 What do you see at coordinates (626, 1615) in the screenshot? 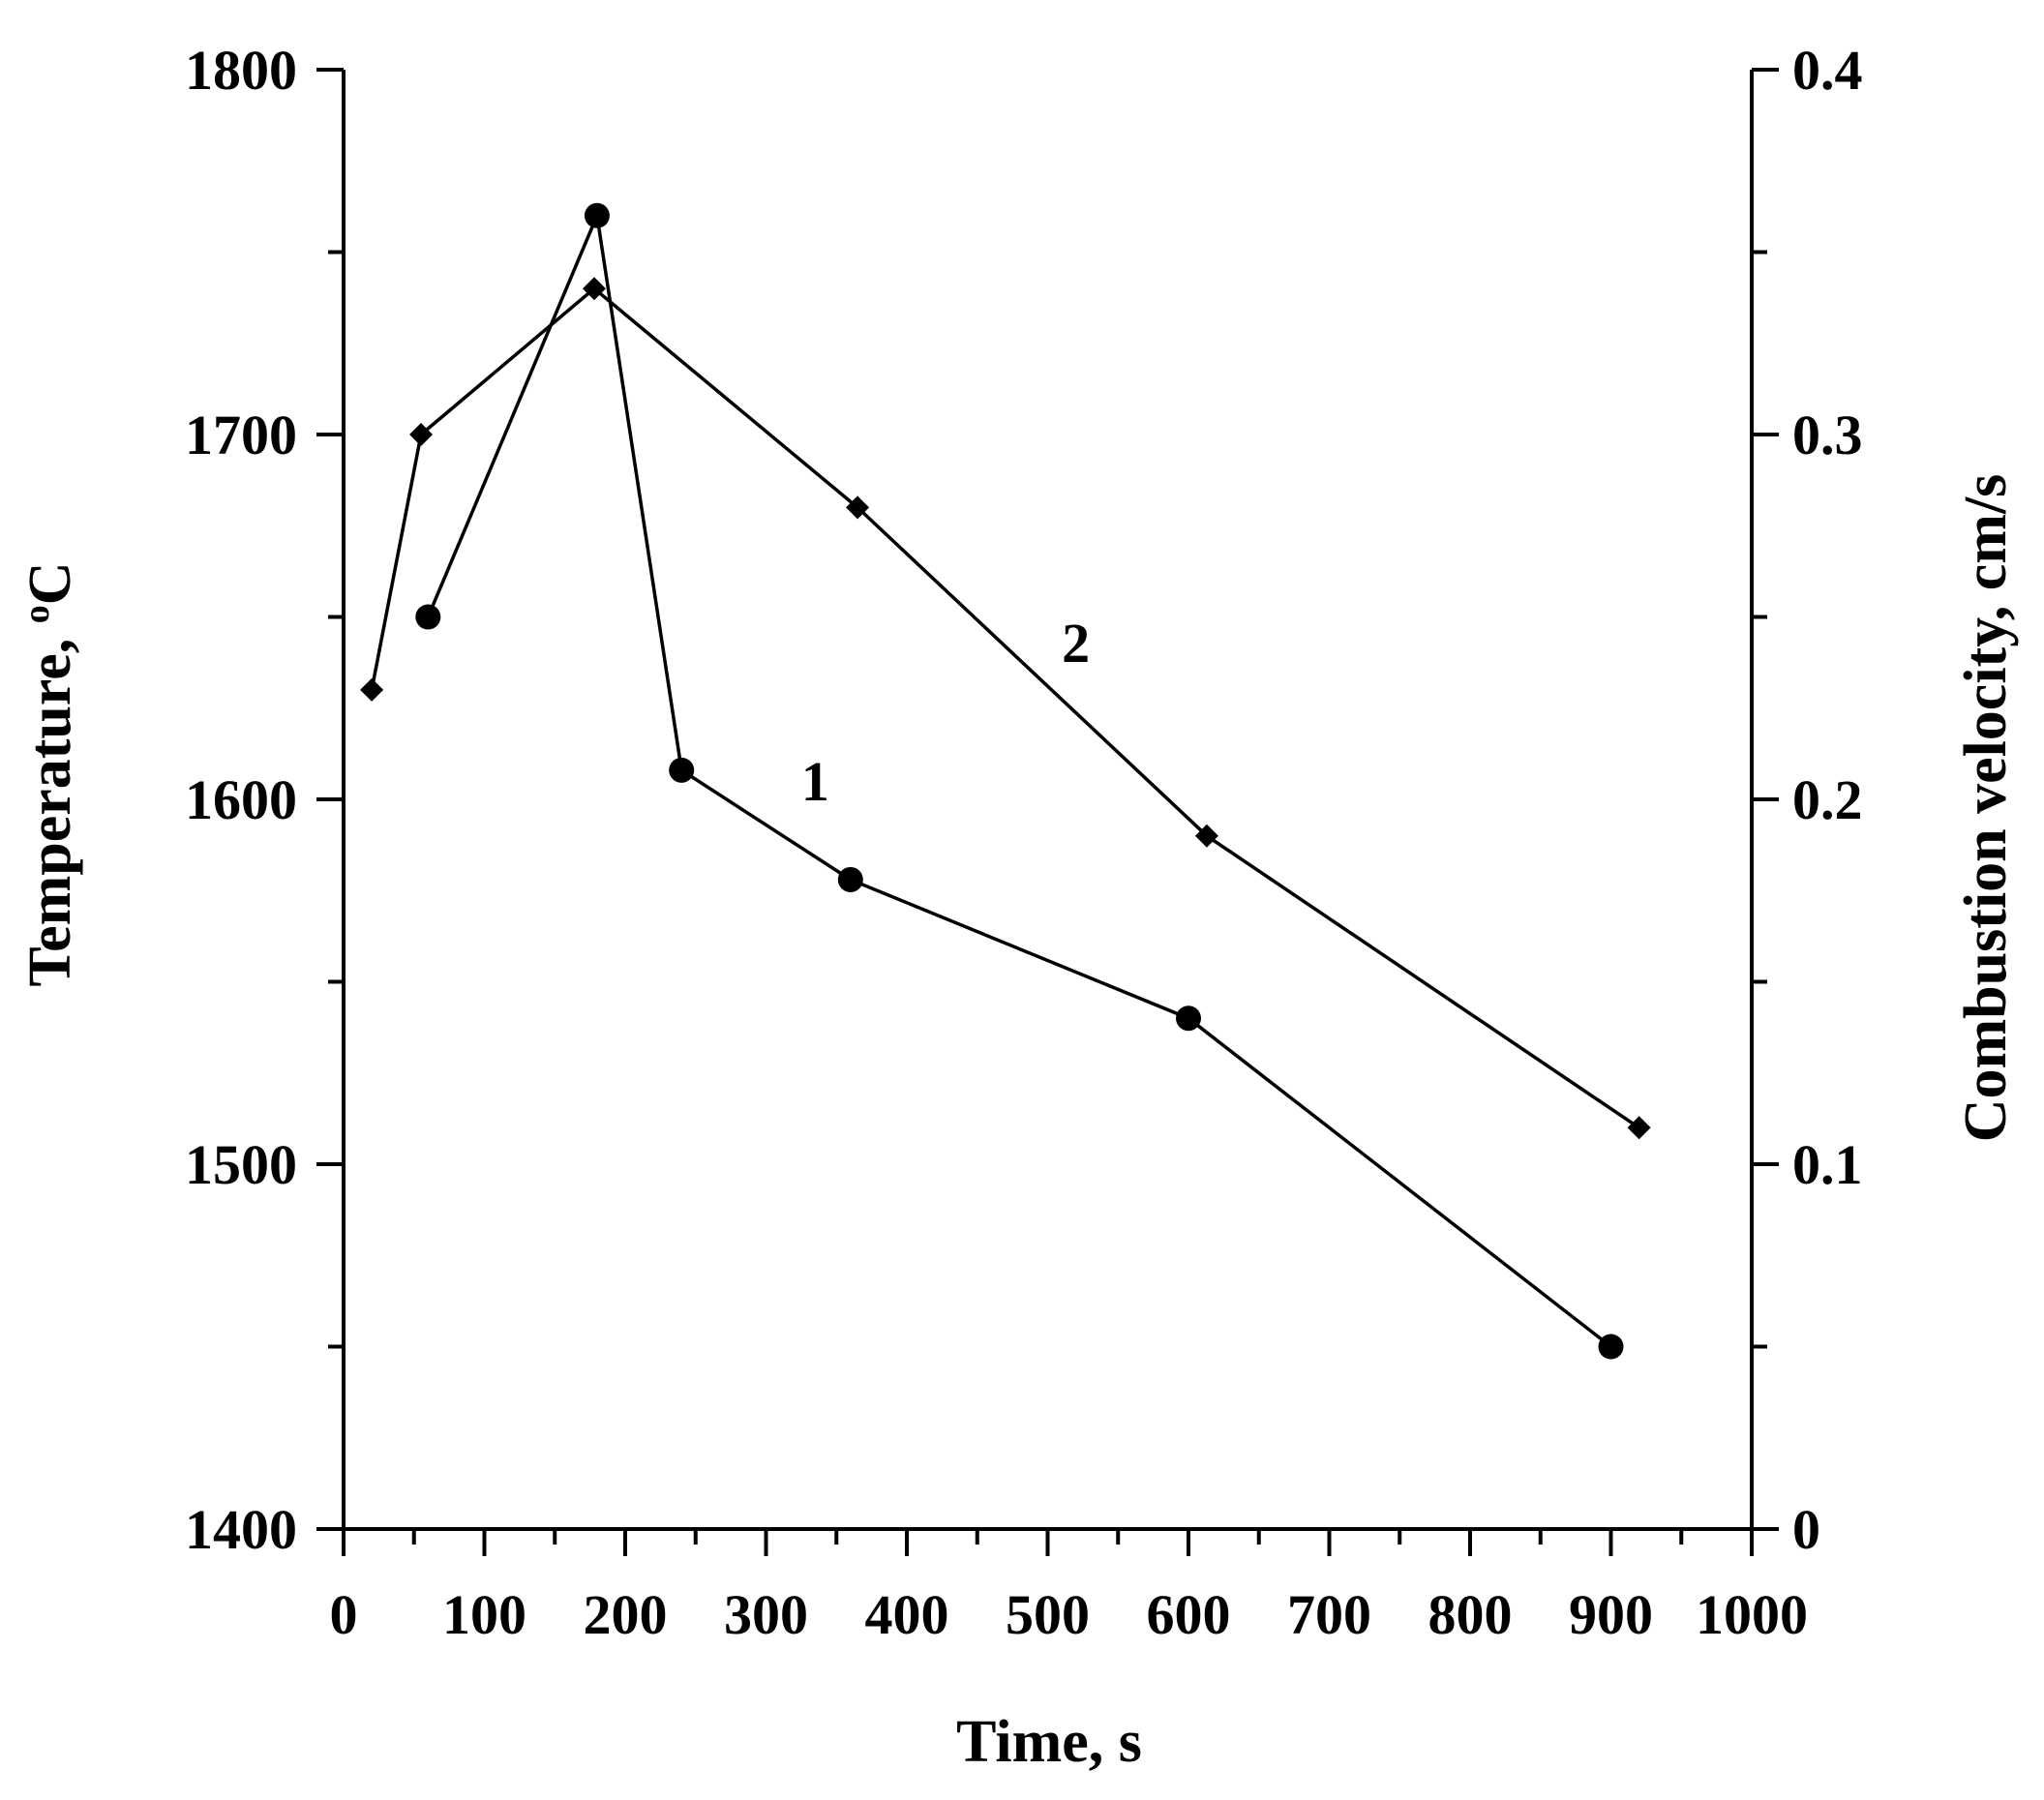
I see `x-tick-label: 200` at bounding box center [626, 1615].